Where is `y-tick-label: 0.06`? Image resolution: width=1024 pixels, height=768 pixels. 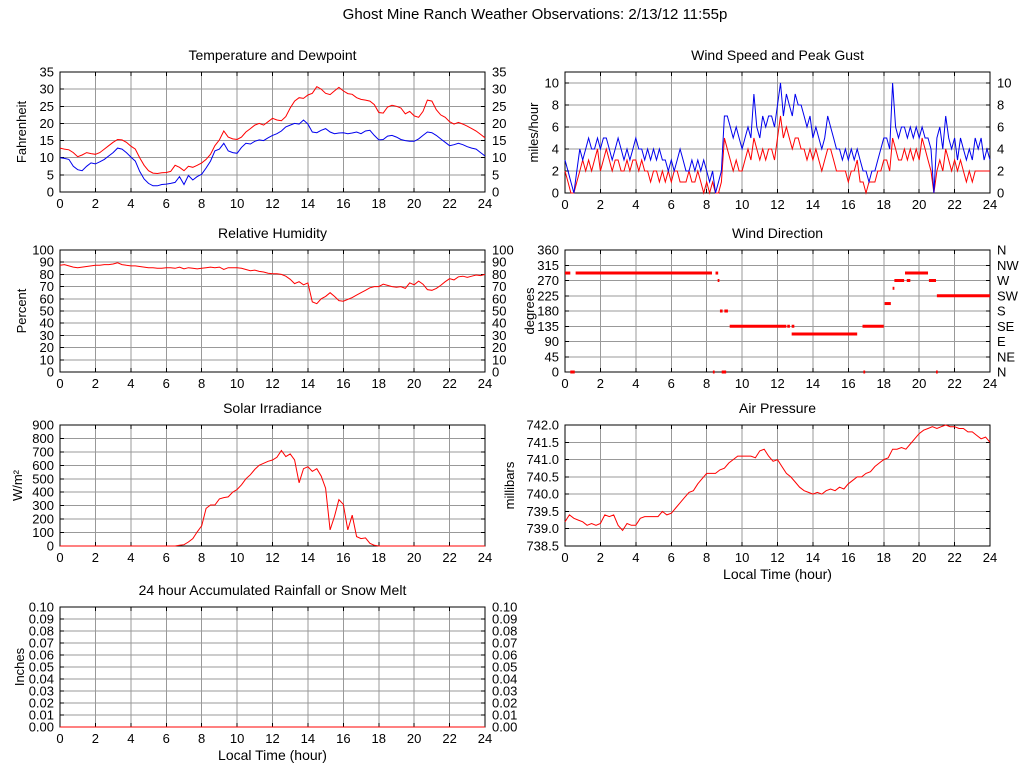
y-tick-label: 0.06 is located at coordinates (41, 655).